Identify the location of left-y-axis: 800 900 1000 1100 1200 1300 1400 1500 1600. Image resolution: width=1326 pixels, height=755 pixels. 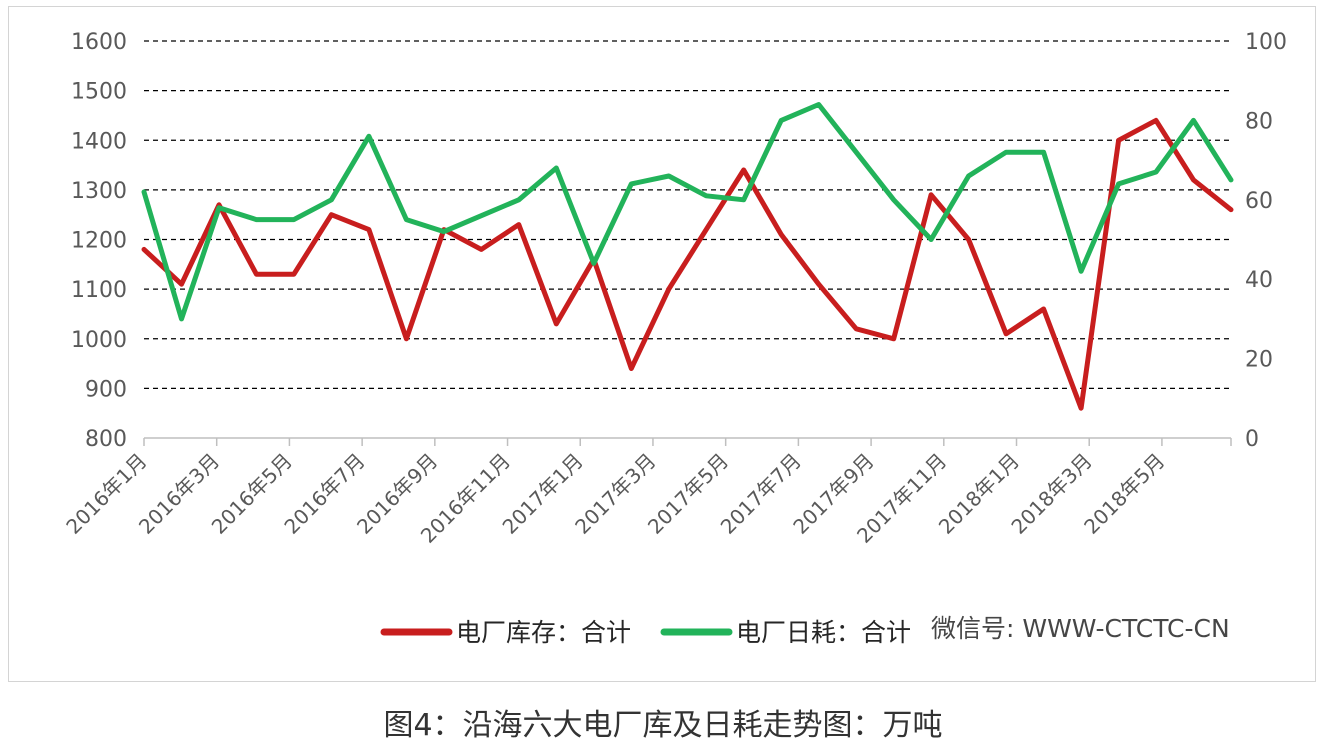
(99, 241).